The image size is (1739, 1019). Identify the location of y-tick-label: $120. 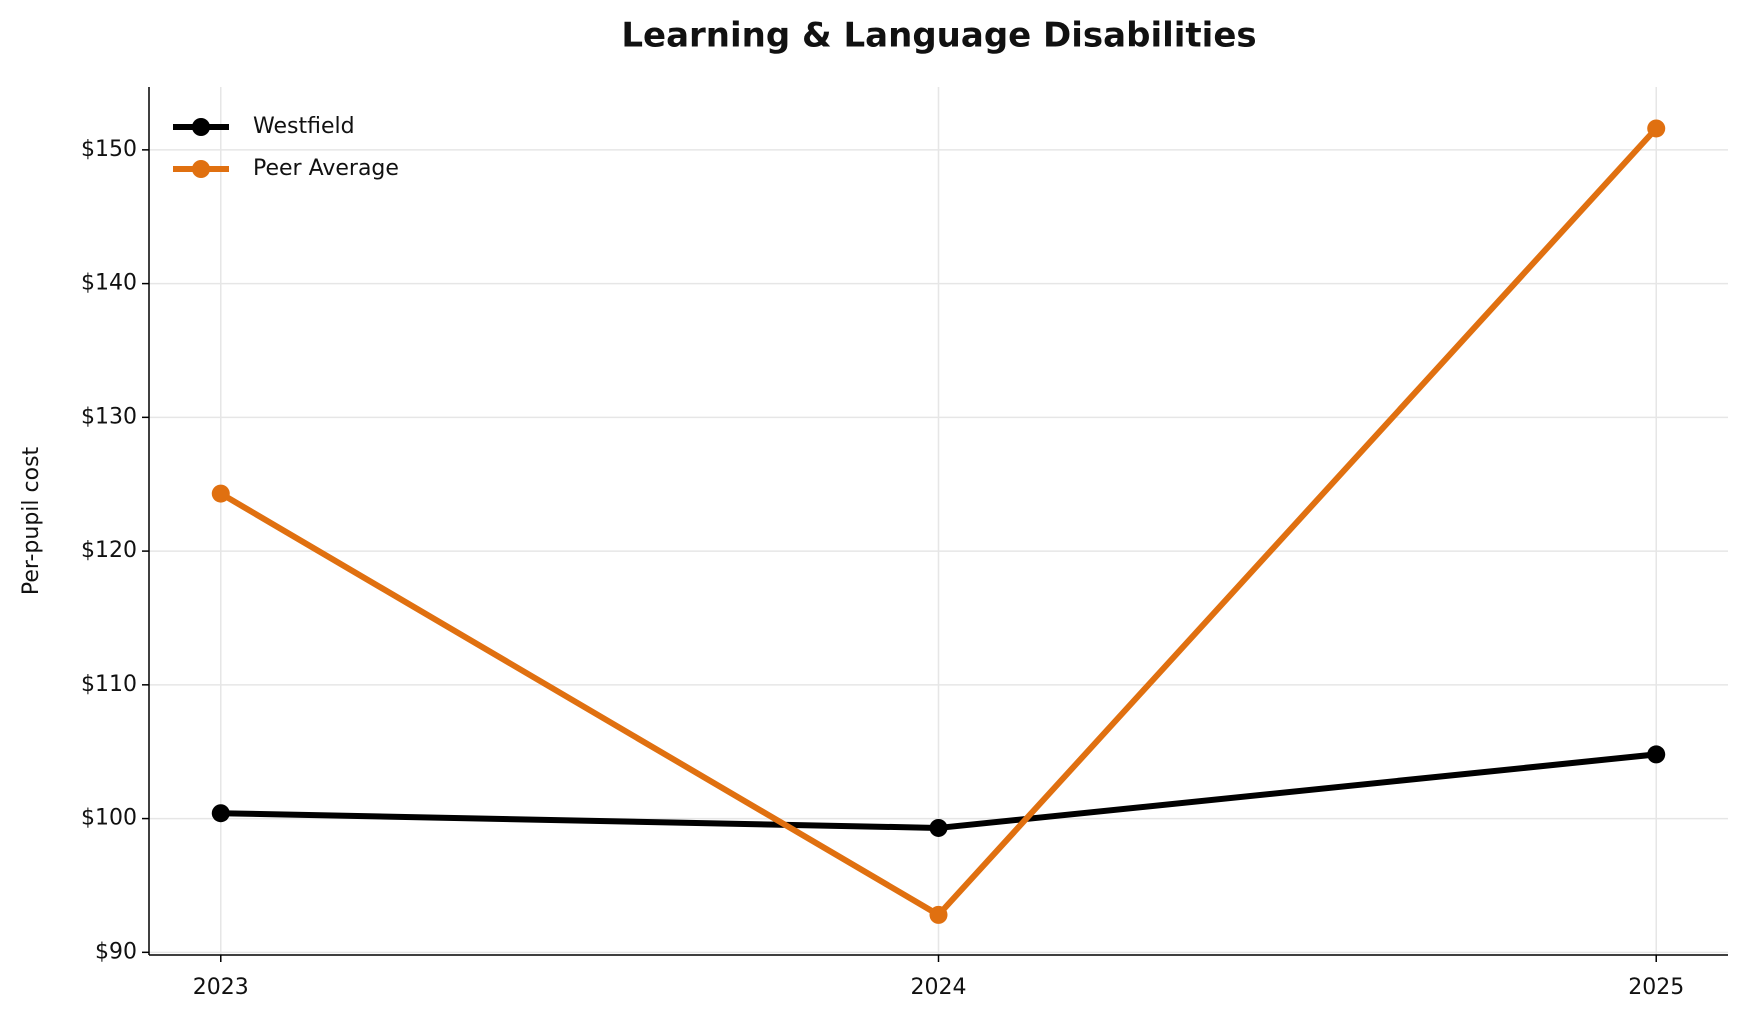
(109, 550).